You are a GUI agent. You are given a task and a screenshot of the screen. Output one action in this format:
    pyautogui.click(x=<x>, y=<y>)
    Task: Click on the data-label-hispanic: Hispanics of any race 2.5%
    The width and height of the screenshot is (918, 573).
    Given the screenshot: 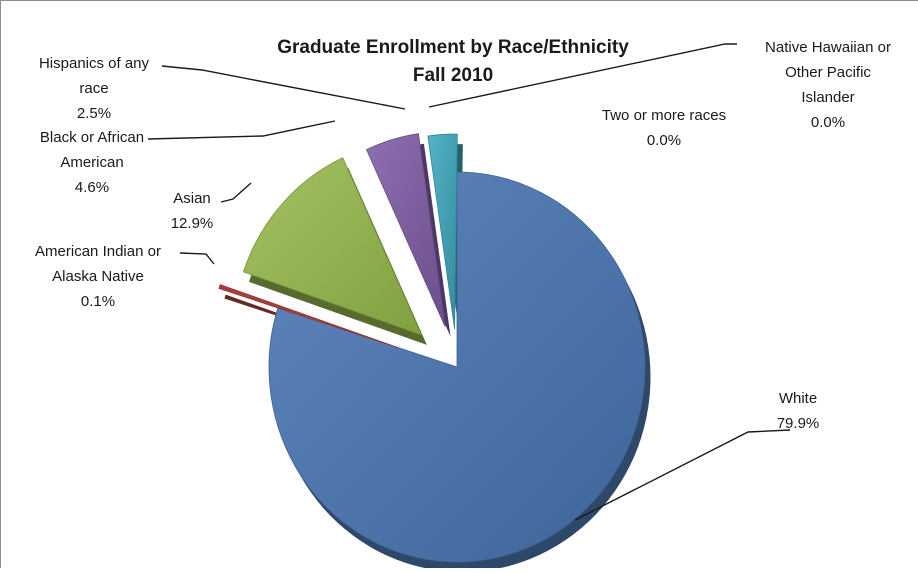 What is the action you would take?
    pyautogui.click(x=94, y=88)
    